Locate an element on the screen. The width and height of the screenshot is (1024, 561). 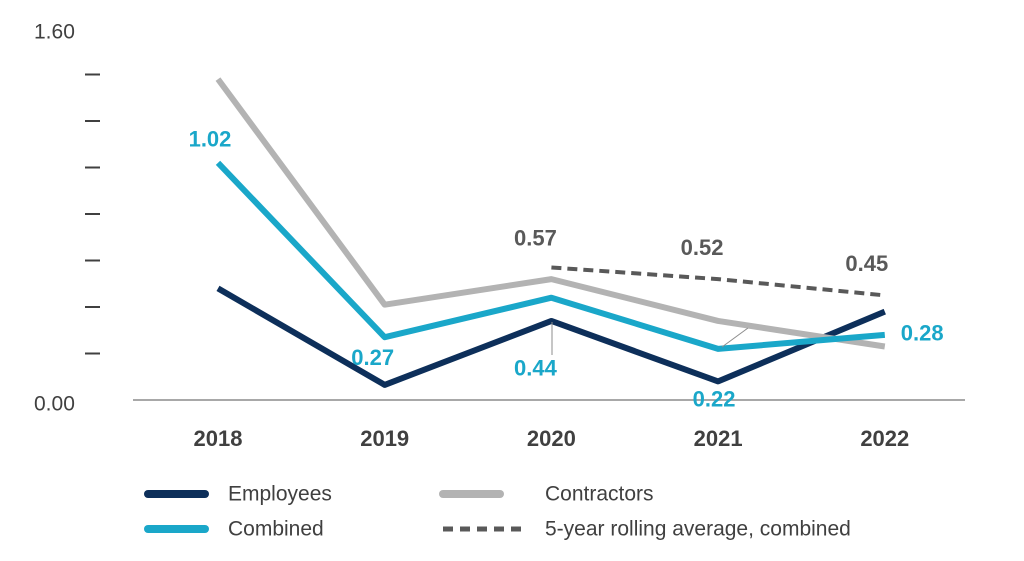
leader-line is located at coordinates (735, 337).